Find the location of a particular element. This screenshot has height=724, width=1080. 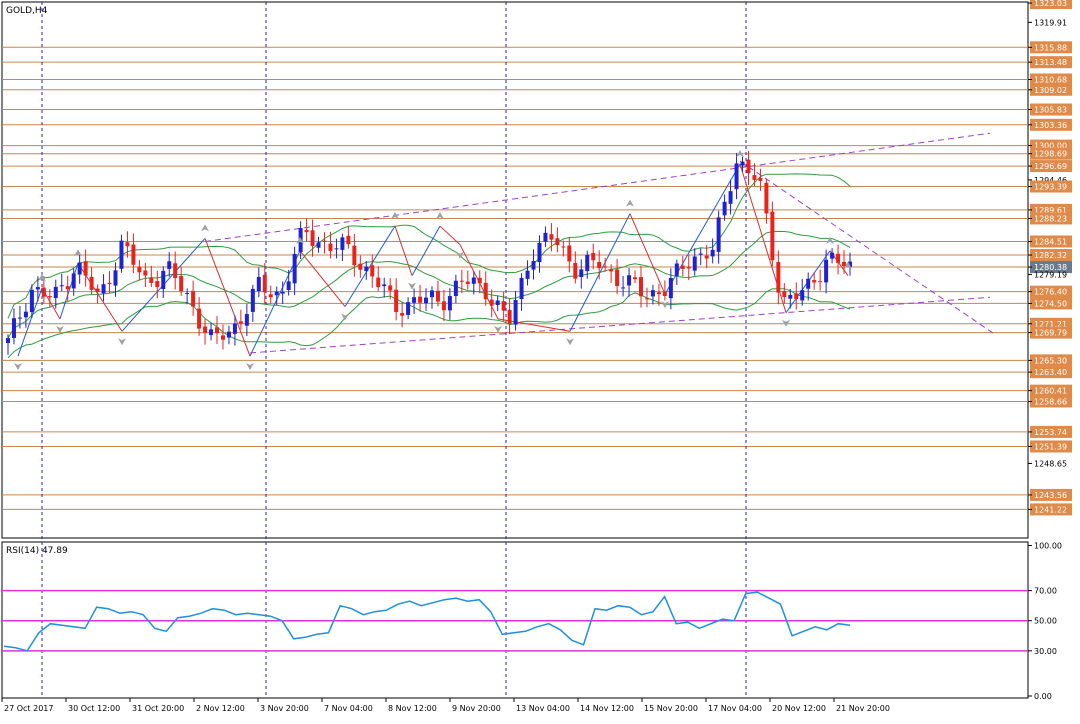

price-tick-label: 1284.51 is located at coordinates (1050, 241).